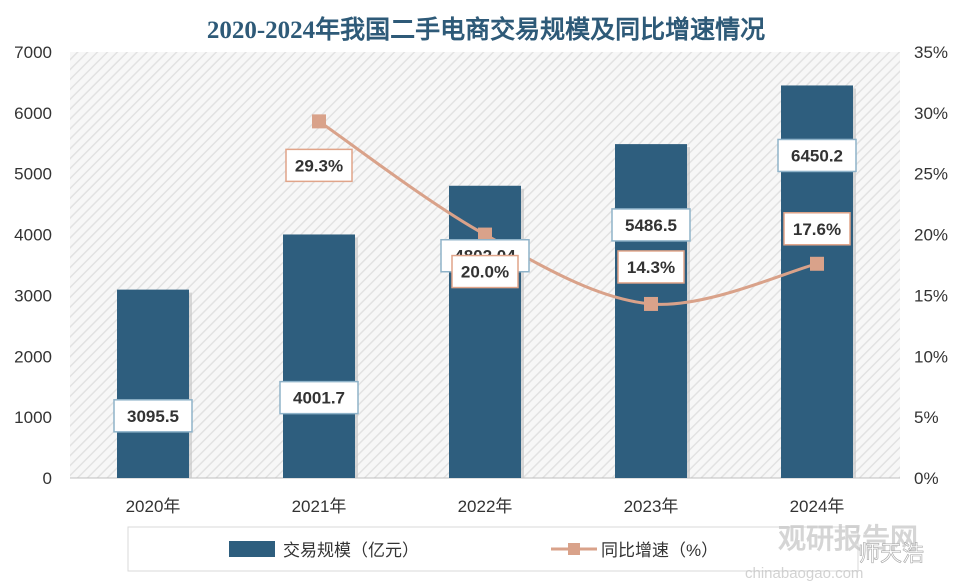 This screenshot has height=586, width=973. Describe the element at coordinates (926, 417) in the screenshot. I see `y-right-tick-label: 5%` at that location.